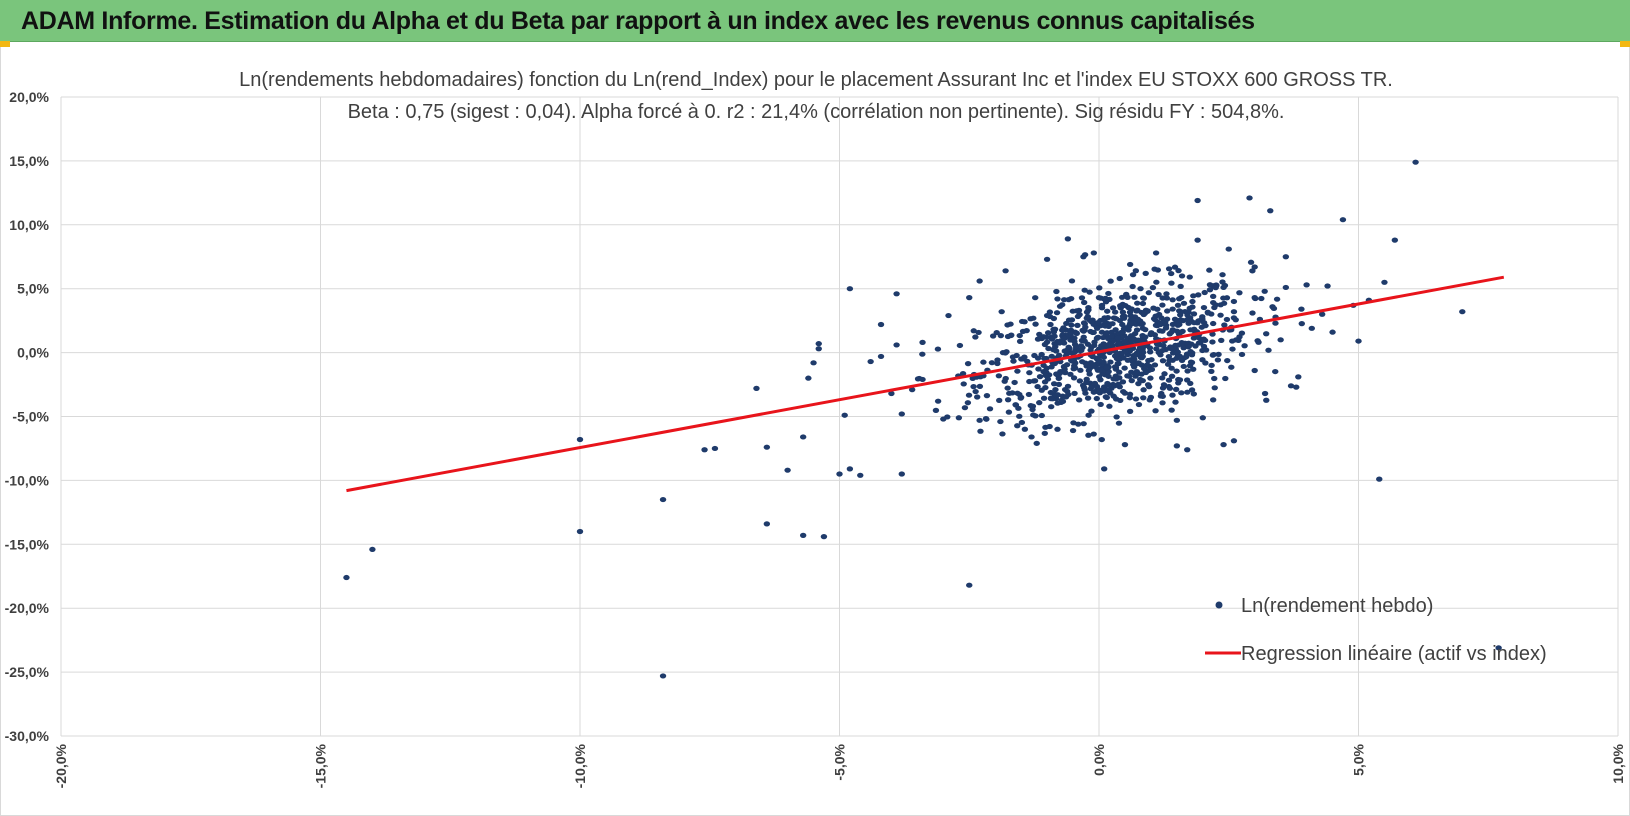 Image resolution: width=1630 pixels, height=816 pixels. What do you see at coordinates (1337, 606) in the screenshot?
I see `legend-scatter-label: Ln(rendement hebdo)` at bounding box center [1337, 606].